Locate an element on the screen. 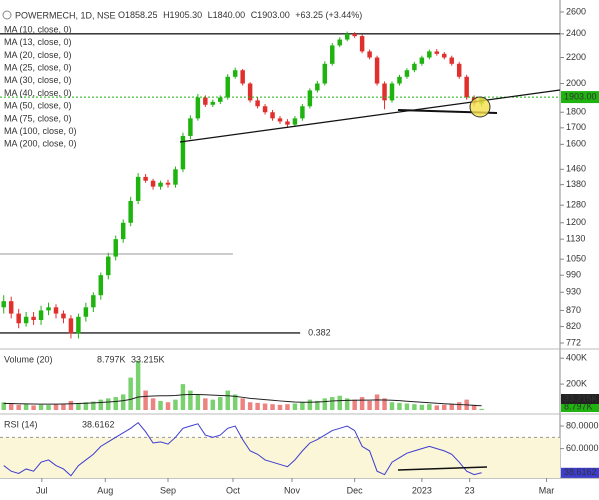 The height and width of the screenshot is (500, 599). x-tick-label: Oct is located at coordinates (233, 490).